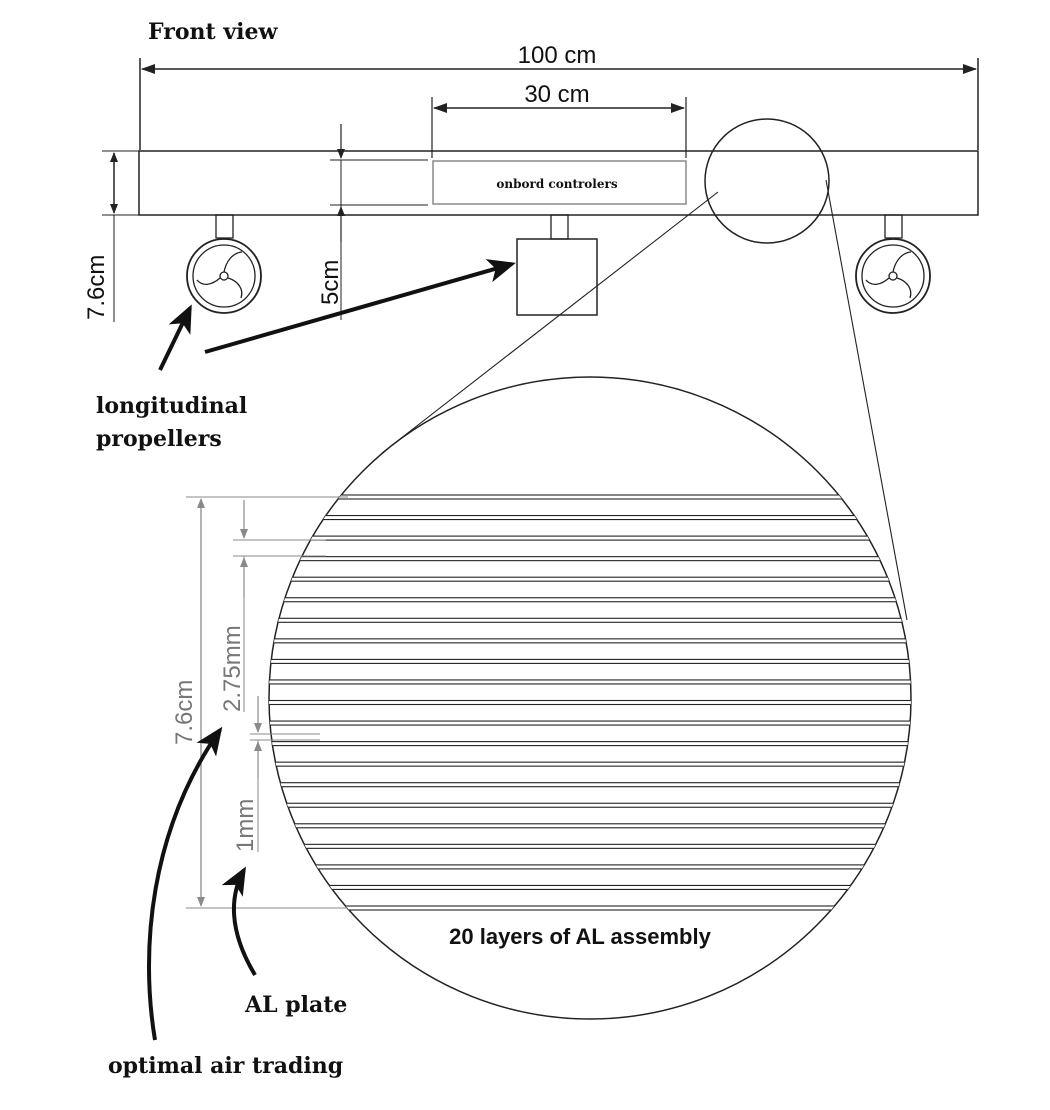  Describe the element at coordinates (276, 774) in the screenshot. I see `detail-dimension-plate: 1mm` at that location.